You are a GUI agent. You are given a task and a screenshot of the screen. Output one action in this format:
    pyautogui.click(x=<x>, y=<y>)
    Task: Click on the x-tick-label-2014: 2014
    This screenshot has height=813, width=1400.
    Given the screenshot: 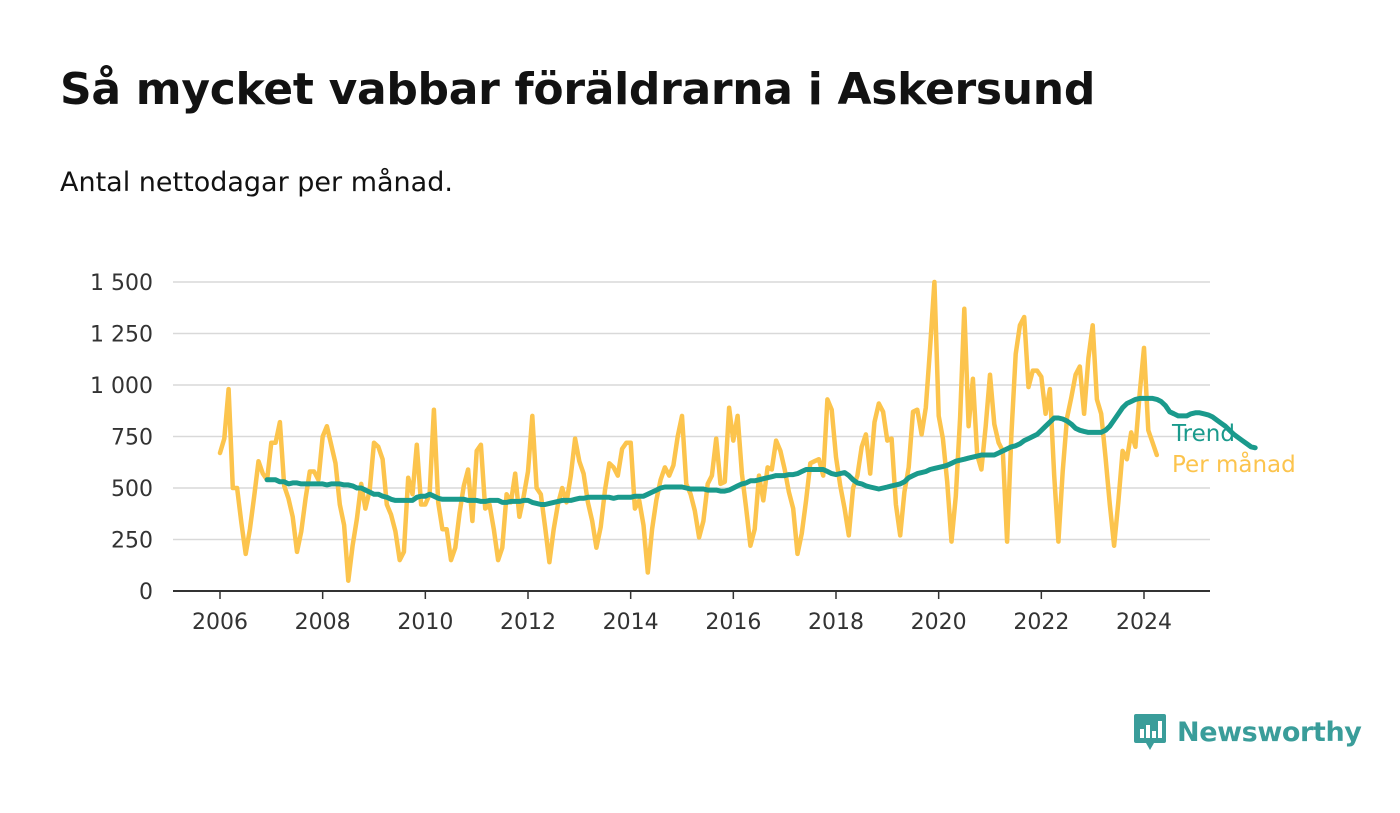 What is the action you would take?
    pyautogui.click(x=631, y=622)
    